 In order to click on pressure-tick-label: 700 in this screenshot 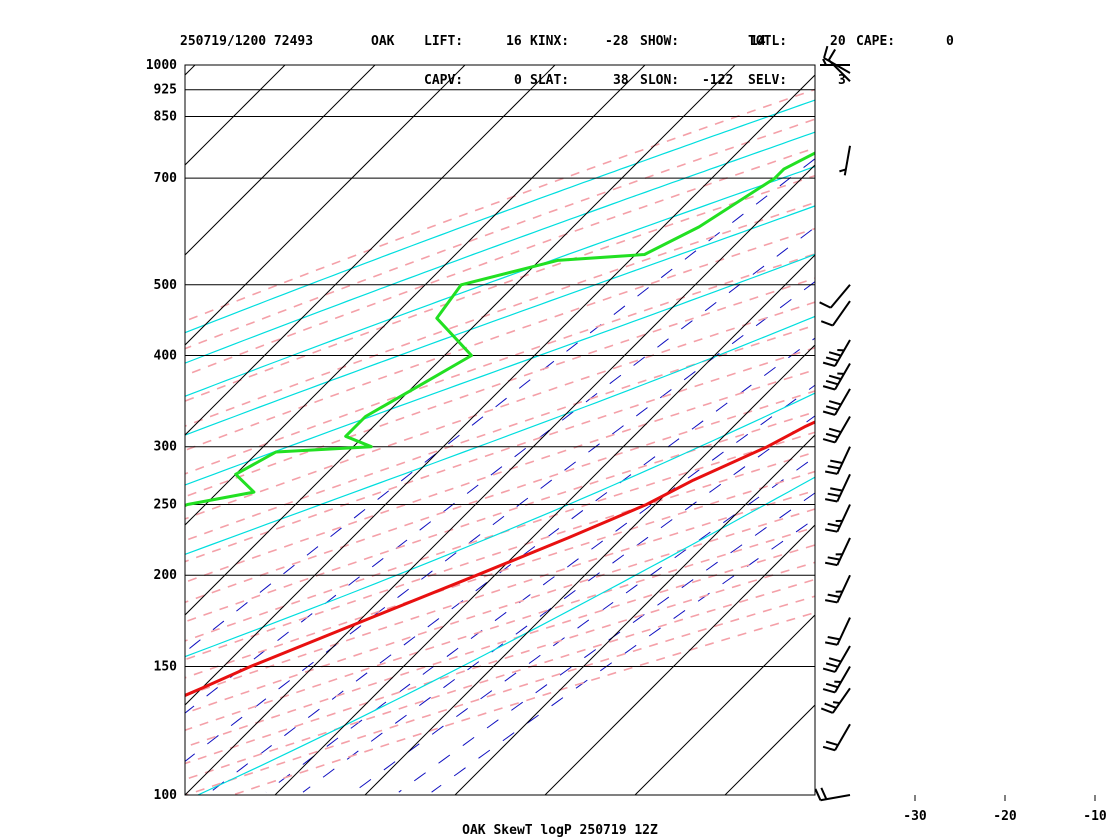, I will do `click(166, 178)`.